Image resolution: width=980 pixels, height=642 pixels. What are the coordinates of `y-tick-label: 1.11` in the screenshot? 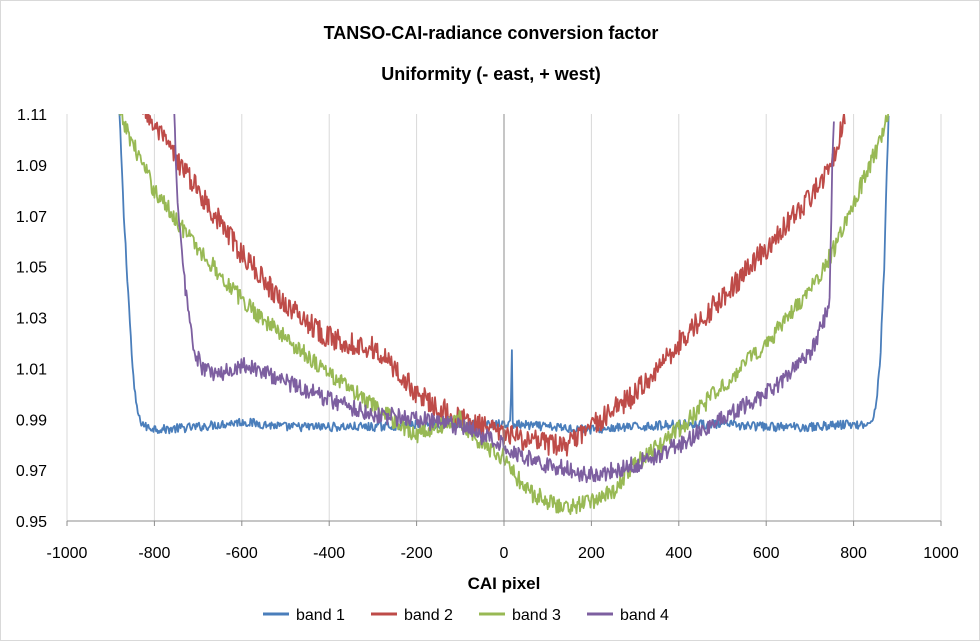 It's located at (32, 115).